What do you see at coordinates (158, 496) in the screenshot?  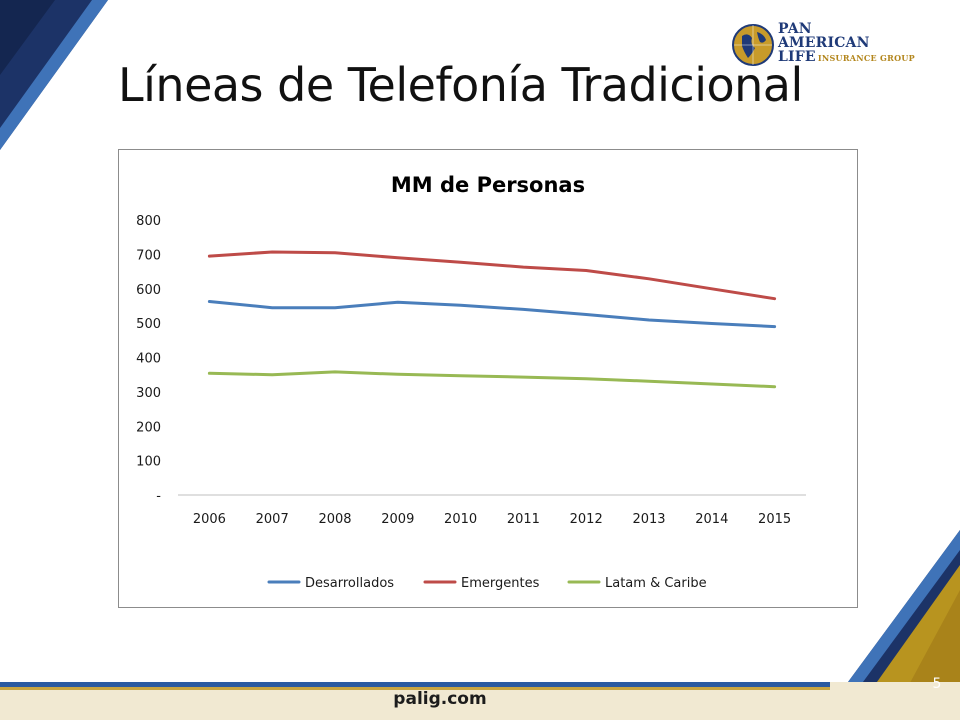 I see `y-tick-label: -` at bounding box center [158, 496].